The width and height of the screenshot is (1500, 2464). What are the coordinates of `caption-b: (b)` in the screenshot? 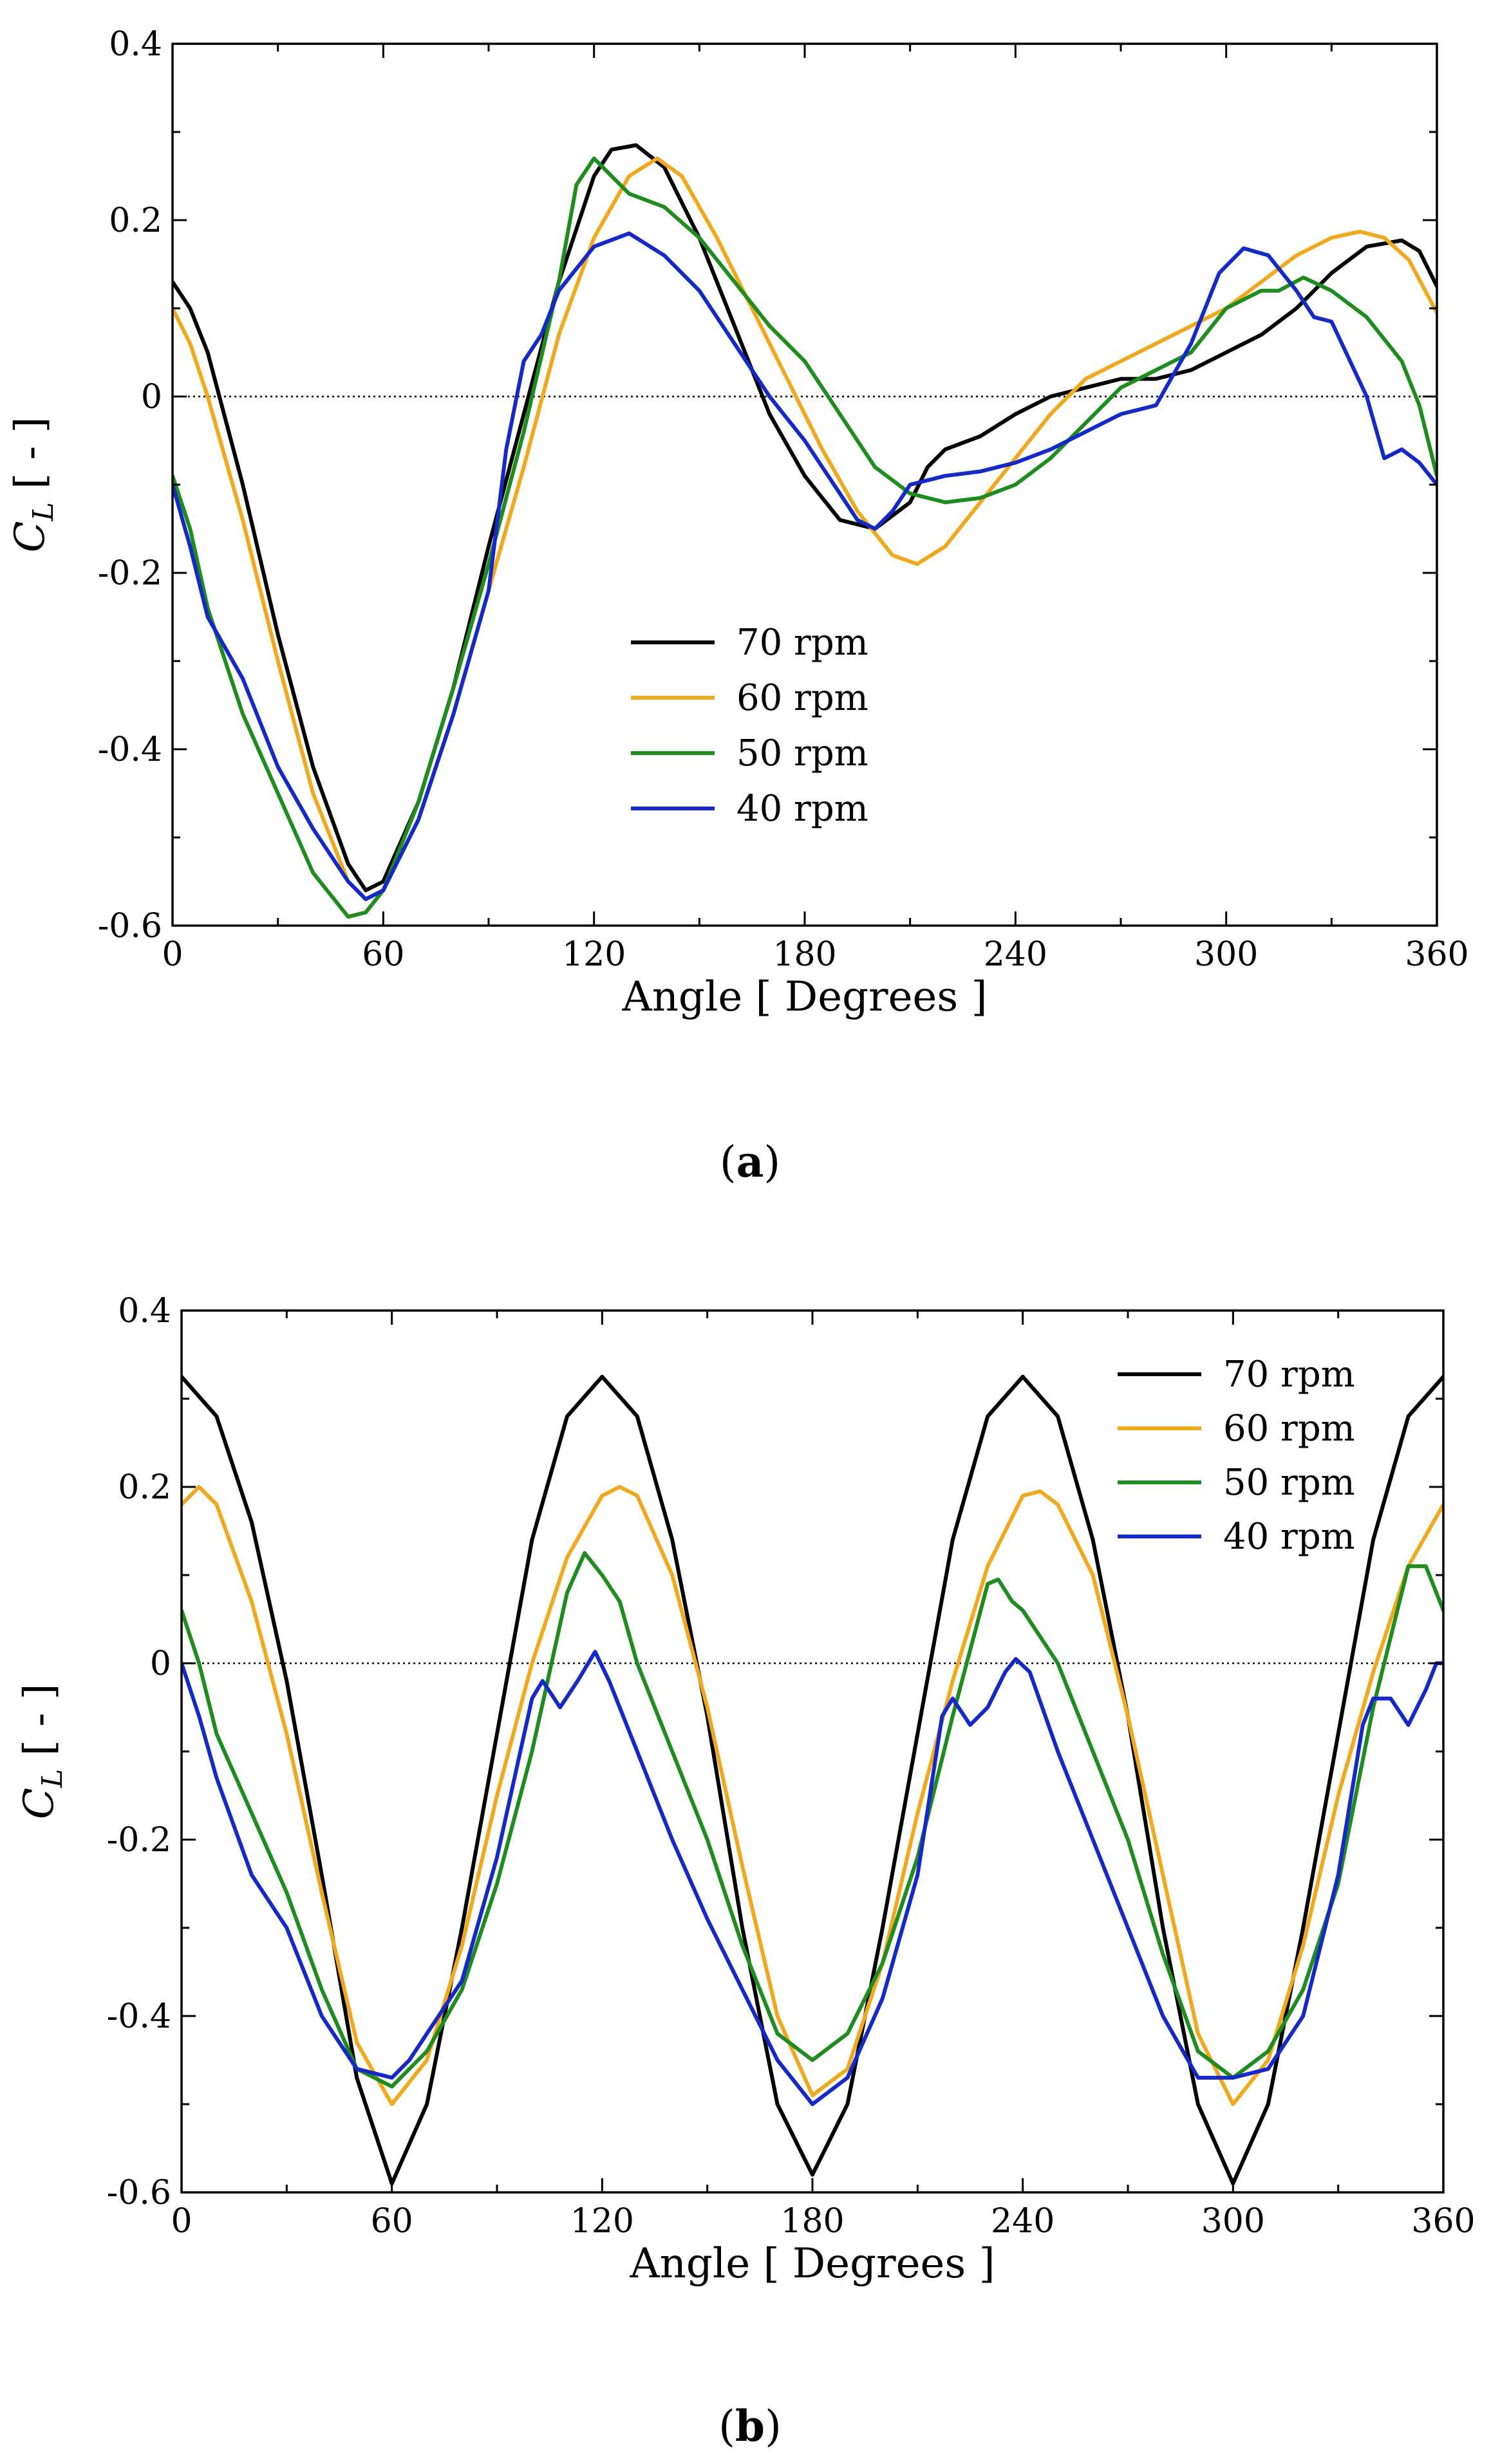 It's located at (750, 2426).